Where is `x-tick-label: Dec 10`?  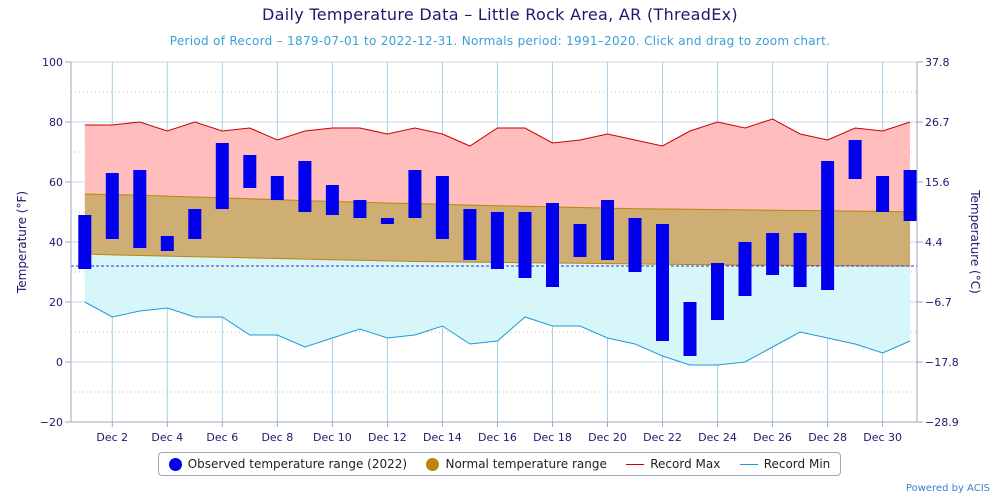 x-tick-label: Dec 10 is located at coordinates (332, 437).